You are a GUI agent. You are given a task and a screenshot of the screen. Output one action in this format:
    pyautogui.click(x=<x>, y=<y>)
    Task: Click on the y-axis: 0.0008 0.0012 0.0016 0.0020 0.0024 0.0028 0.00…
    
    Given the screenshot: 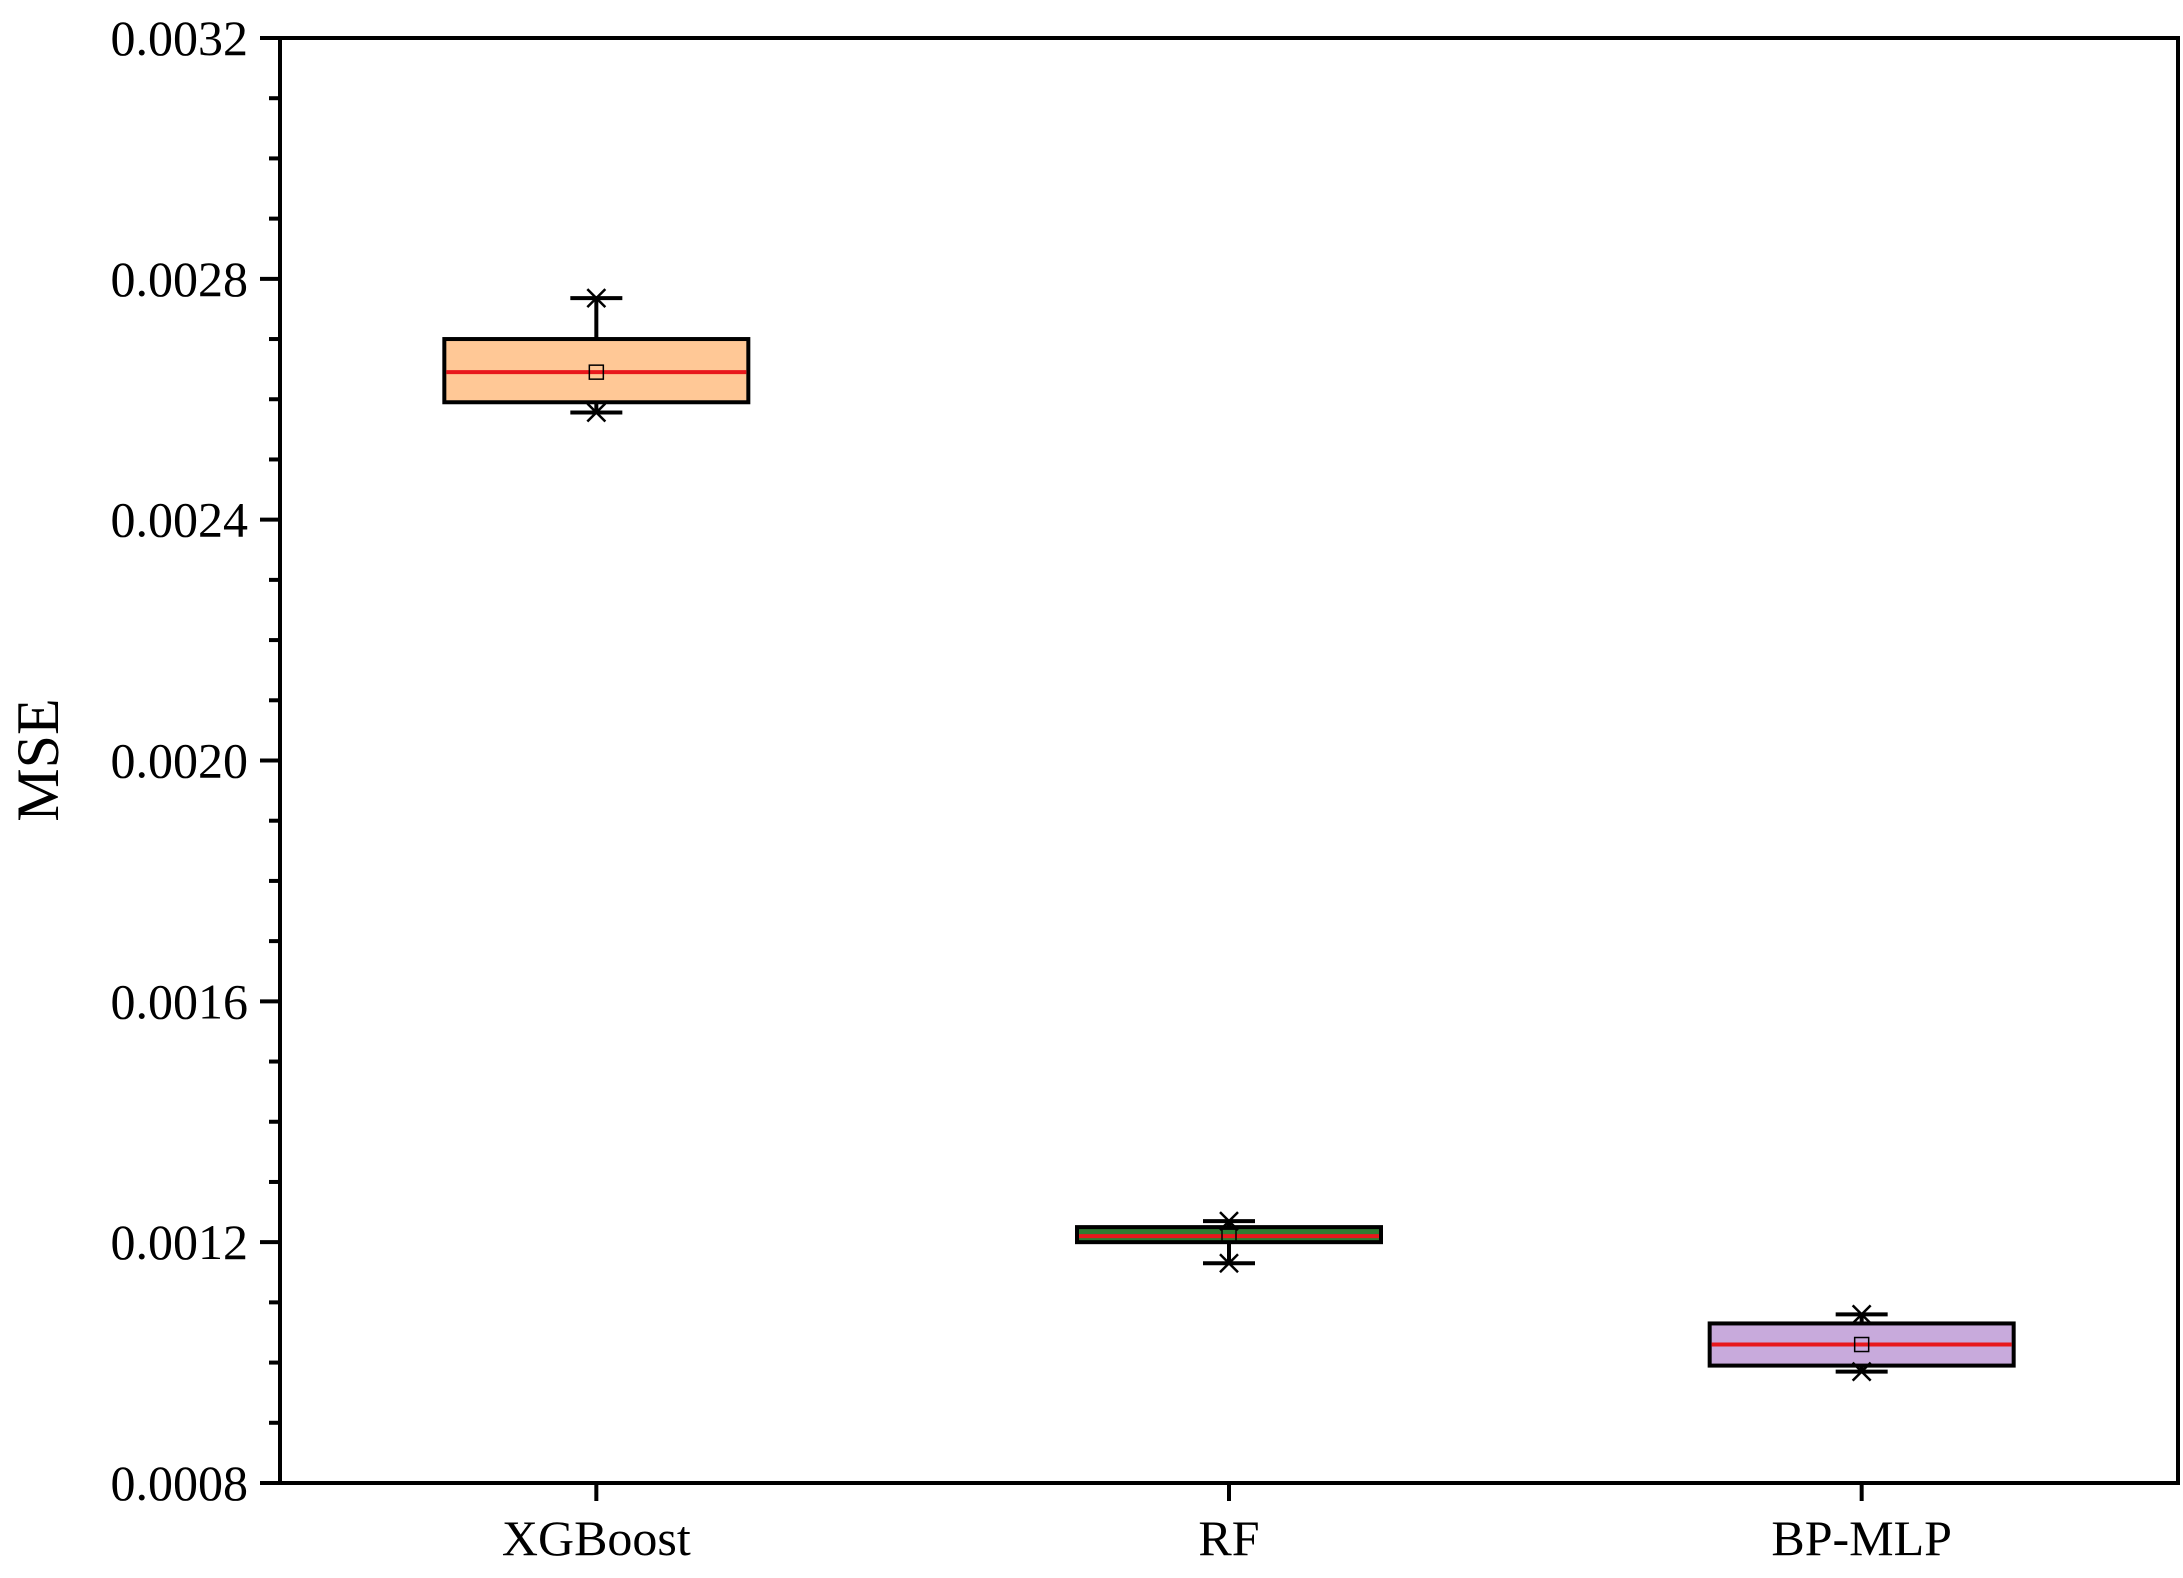 What is the action you would take?
    pyautogui.click(x=195, y=760)
    